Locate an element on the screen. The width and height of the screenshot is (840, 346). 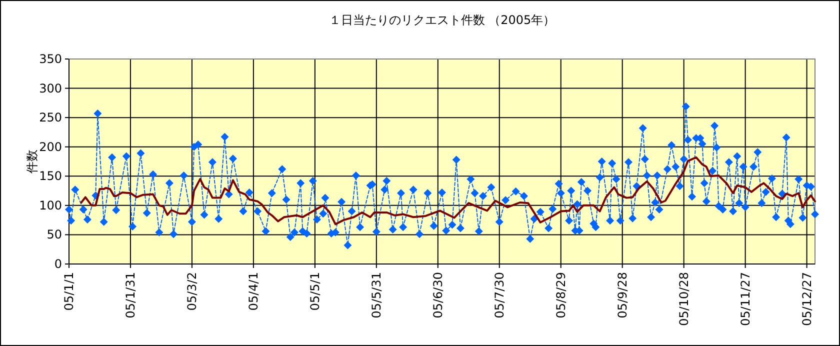
y-tick-label: 300 is located at coordinates (50, 88).